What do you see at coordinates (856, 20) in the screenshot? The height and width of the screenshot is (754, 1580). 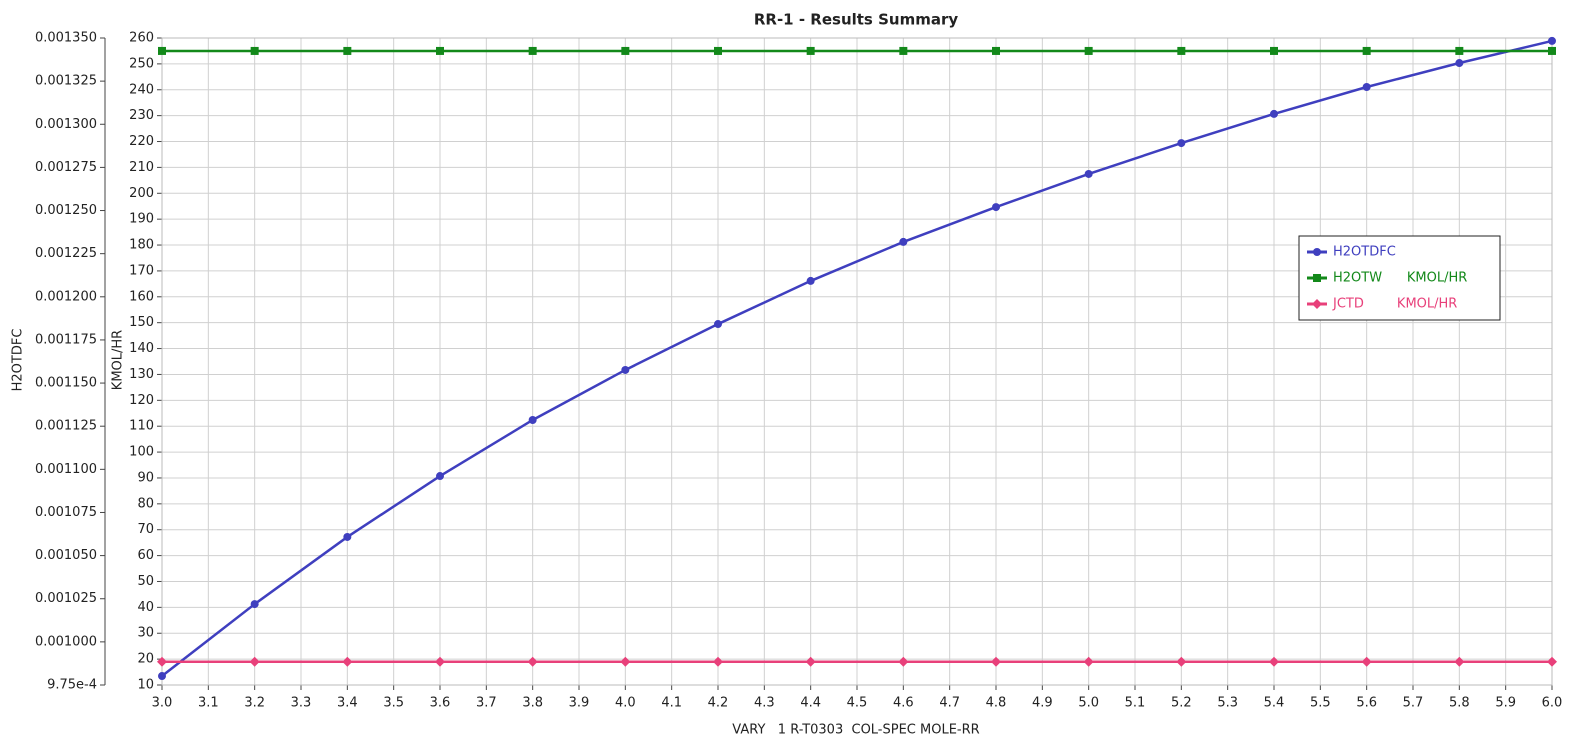 I see `chart-title: RR-1 - Results Summary` at bounding box center [856, 20].